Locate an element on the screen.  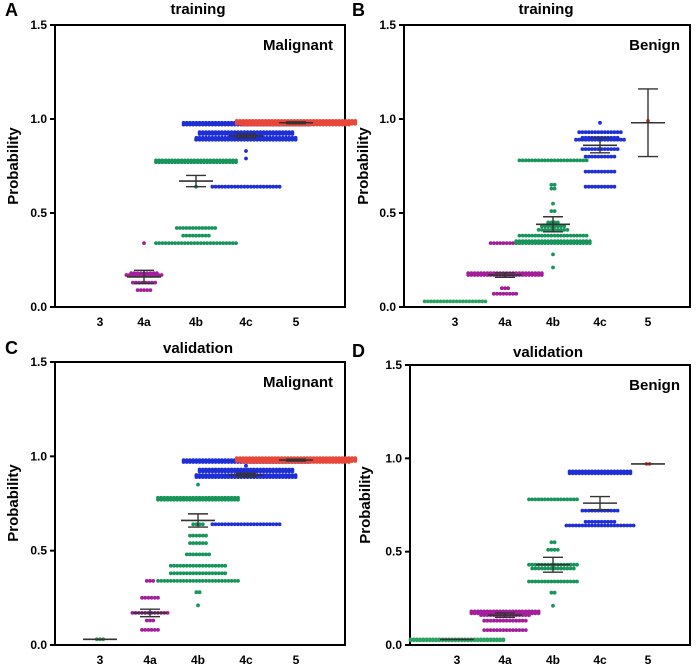
y-tick-label: 0.5 is located at coordinates (38, 213).